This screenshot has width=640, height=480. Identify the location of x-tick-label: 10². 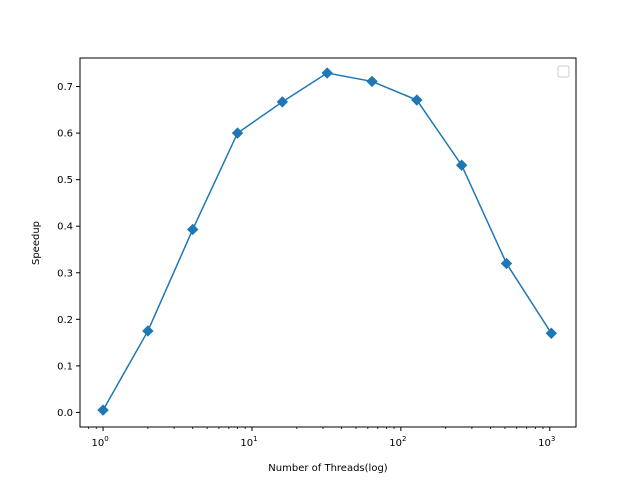
(397, 442).